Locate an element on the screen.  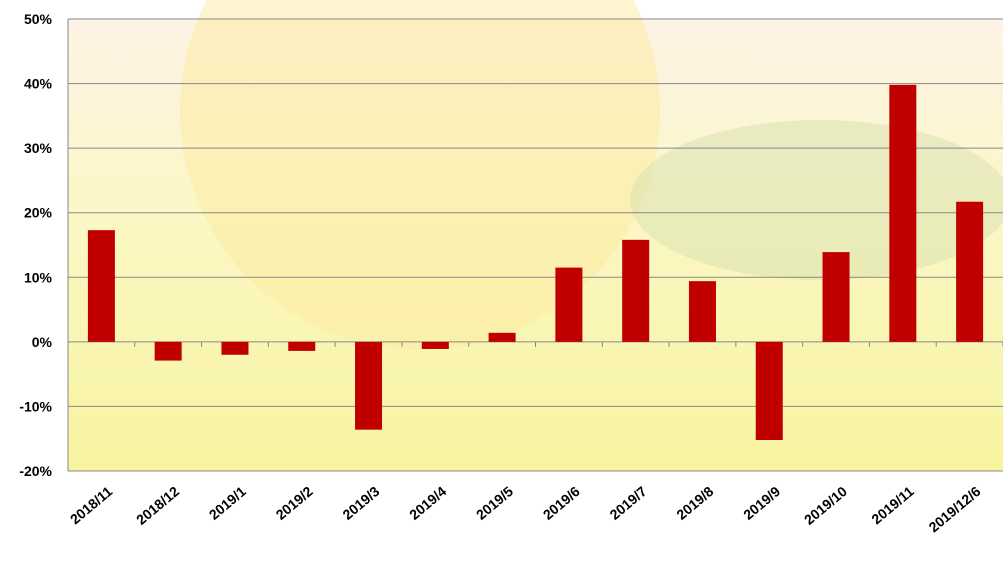
y-tick-label: -10% is located at coordinates (35, 406).